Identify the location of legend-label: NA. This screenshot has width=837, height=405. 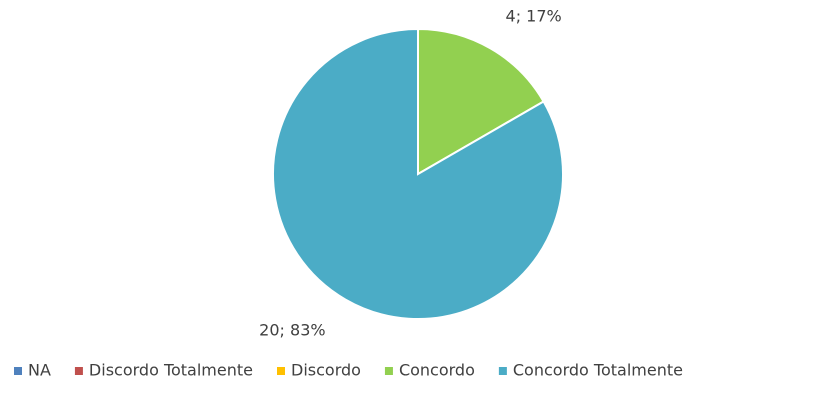
(39, 370).